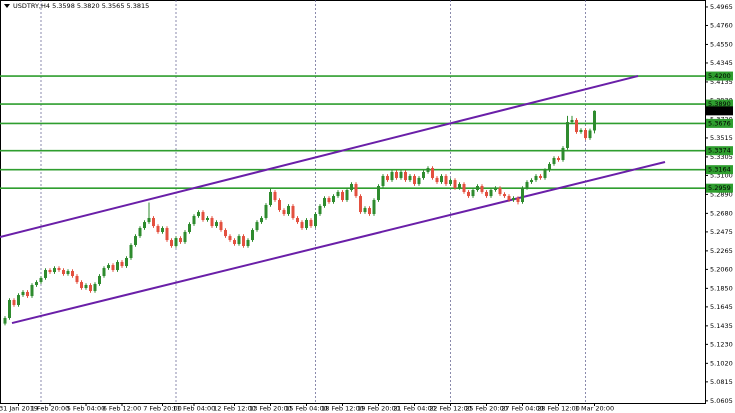 This screenshot has height=413, width=735. What do you see at coordinates (162, 409) in the screenshot?
I see `x-tick-label: 7 Feb 20:00` at bounding box center [162, 409].